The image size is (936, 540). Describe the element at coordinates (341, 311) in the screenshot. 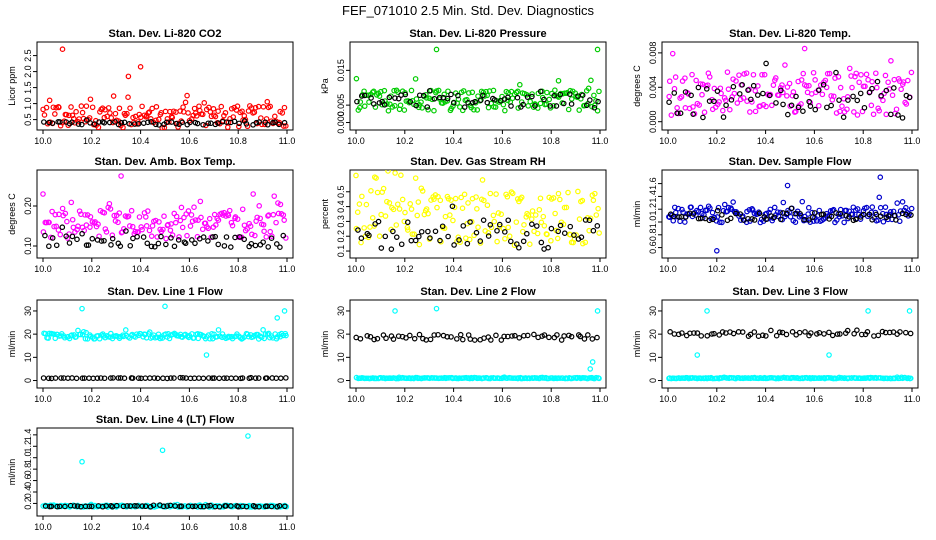

I see `y-tick-label: 30` at that location.